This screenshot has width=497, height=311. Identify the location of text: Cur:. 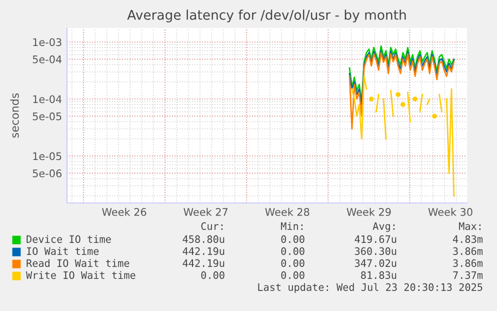
(212, 226).